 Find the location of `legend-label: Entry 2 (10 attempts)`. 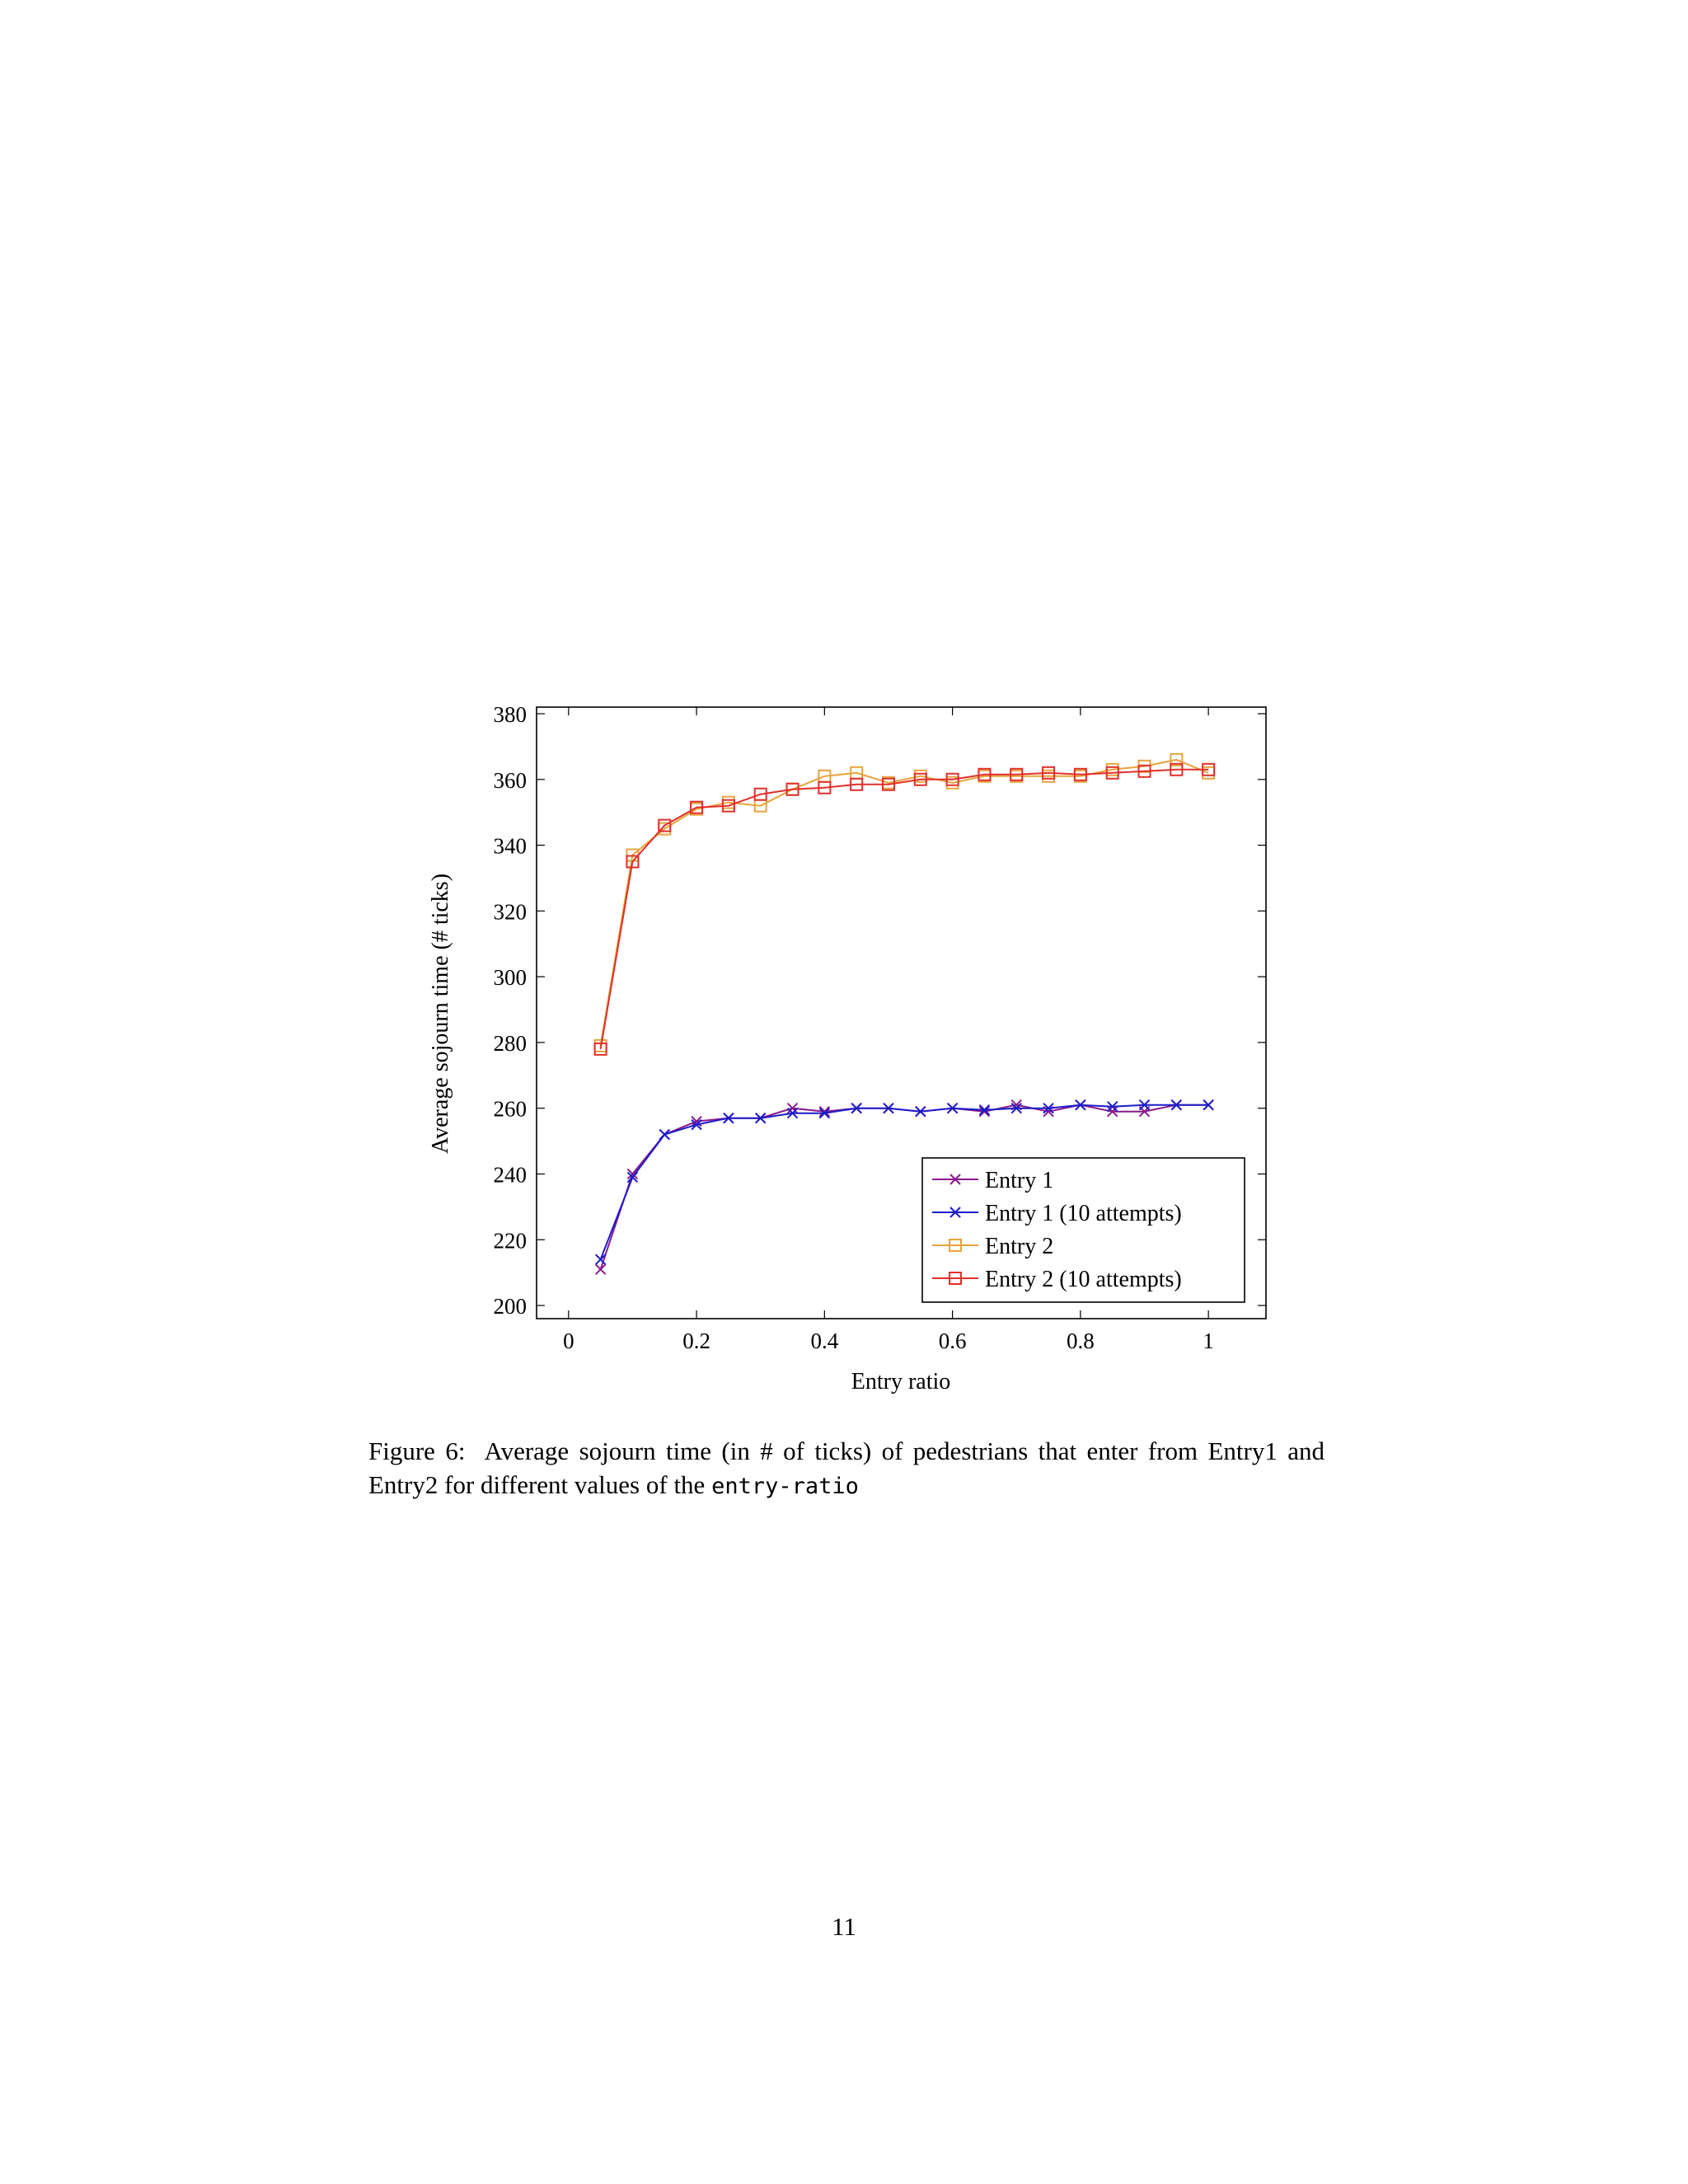

legend-label: Entry 2 (10 attempts) is located at coordinates (1083, 1279).